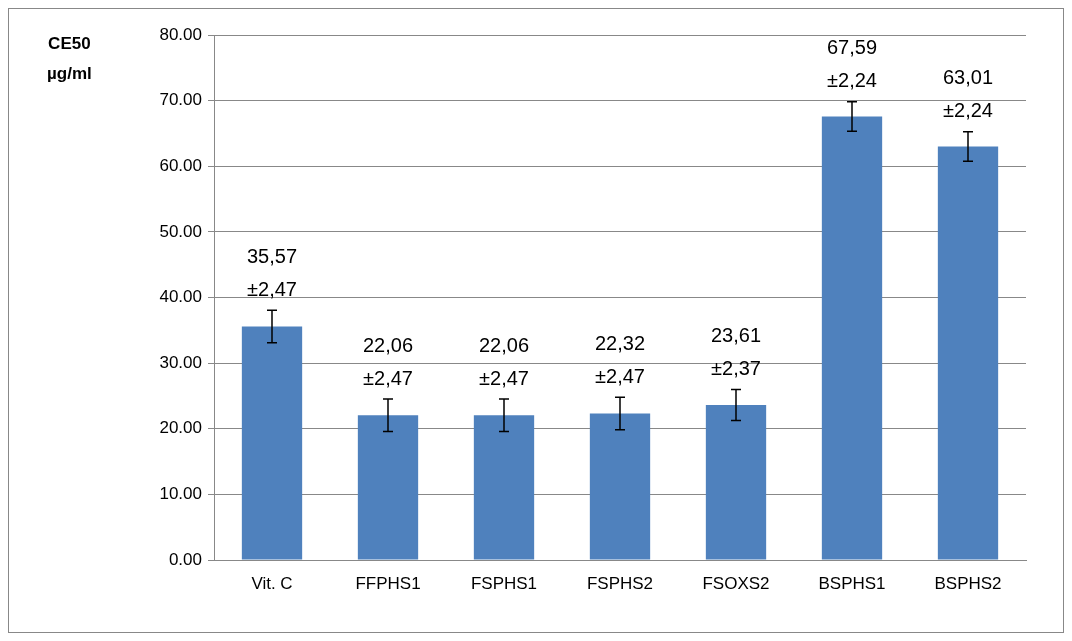 The image size is (1072, 641). Describe the element at coordinates (388, 583) in the screenshot. I see `x-tick-label: FFPHS1` at that location.